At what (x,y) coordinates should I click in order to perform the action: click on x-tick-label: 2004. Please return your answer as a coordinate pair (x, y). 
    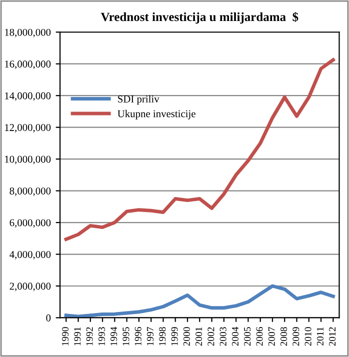
    Looking at the image, I should click on (235, 336).